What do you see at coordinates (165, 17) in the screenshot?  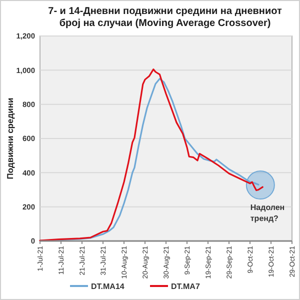 I see `chart-title: 7- и 14-Дневни подвижни средини на дневниот број на случаи (Moving Average Crossover)` at bounding box center [165, 17].